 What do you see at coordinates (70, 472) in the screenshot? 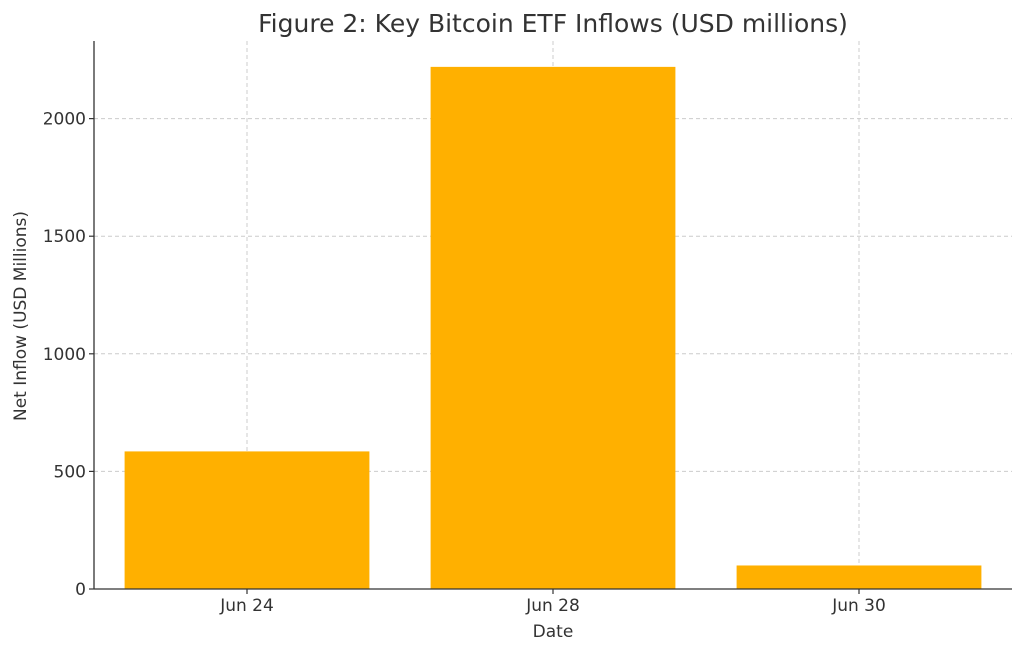
I see `y-tick-label-1: 500` at bounding box center [70, 472].